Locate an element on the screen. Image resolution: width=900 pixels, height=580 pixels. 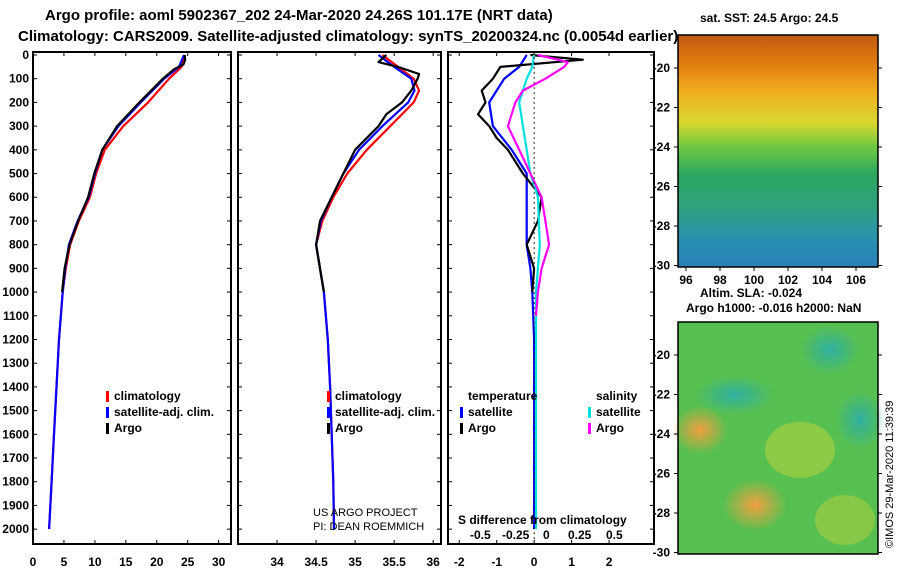
x-tick-label: 15 is located at coordinates (126, 562).